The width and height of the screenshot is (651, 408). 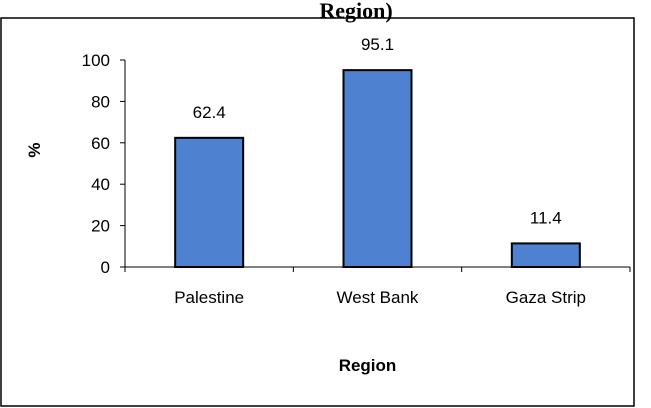 What do you see at coordinates (96, 60) in the screenshot?
I see `y-tick-label: 100` at bounding box center [96, 60].